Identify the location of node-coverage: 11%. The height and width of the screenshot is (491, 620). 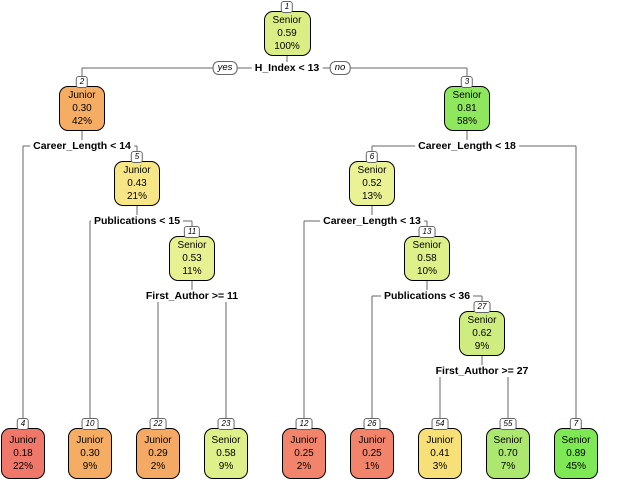
(192, 271).